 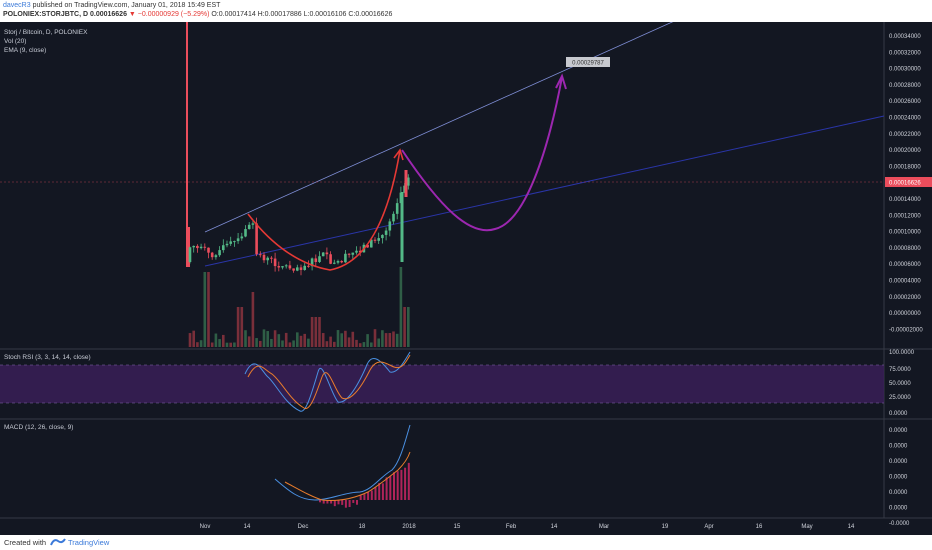 I want to click on stoch-axis-label: 25.0000, so click(x=900, y=398).